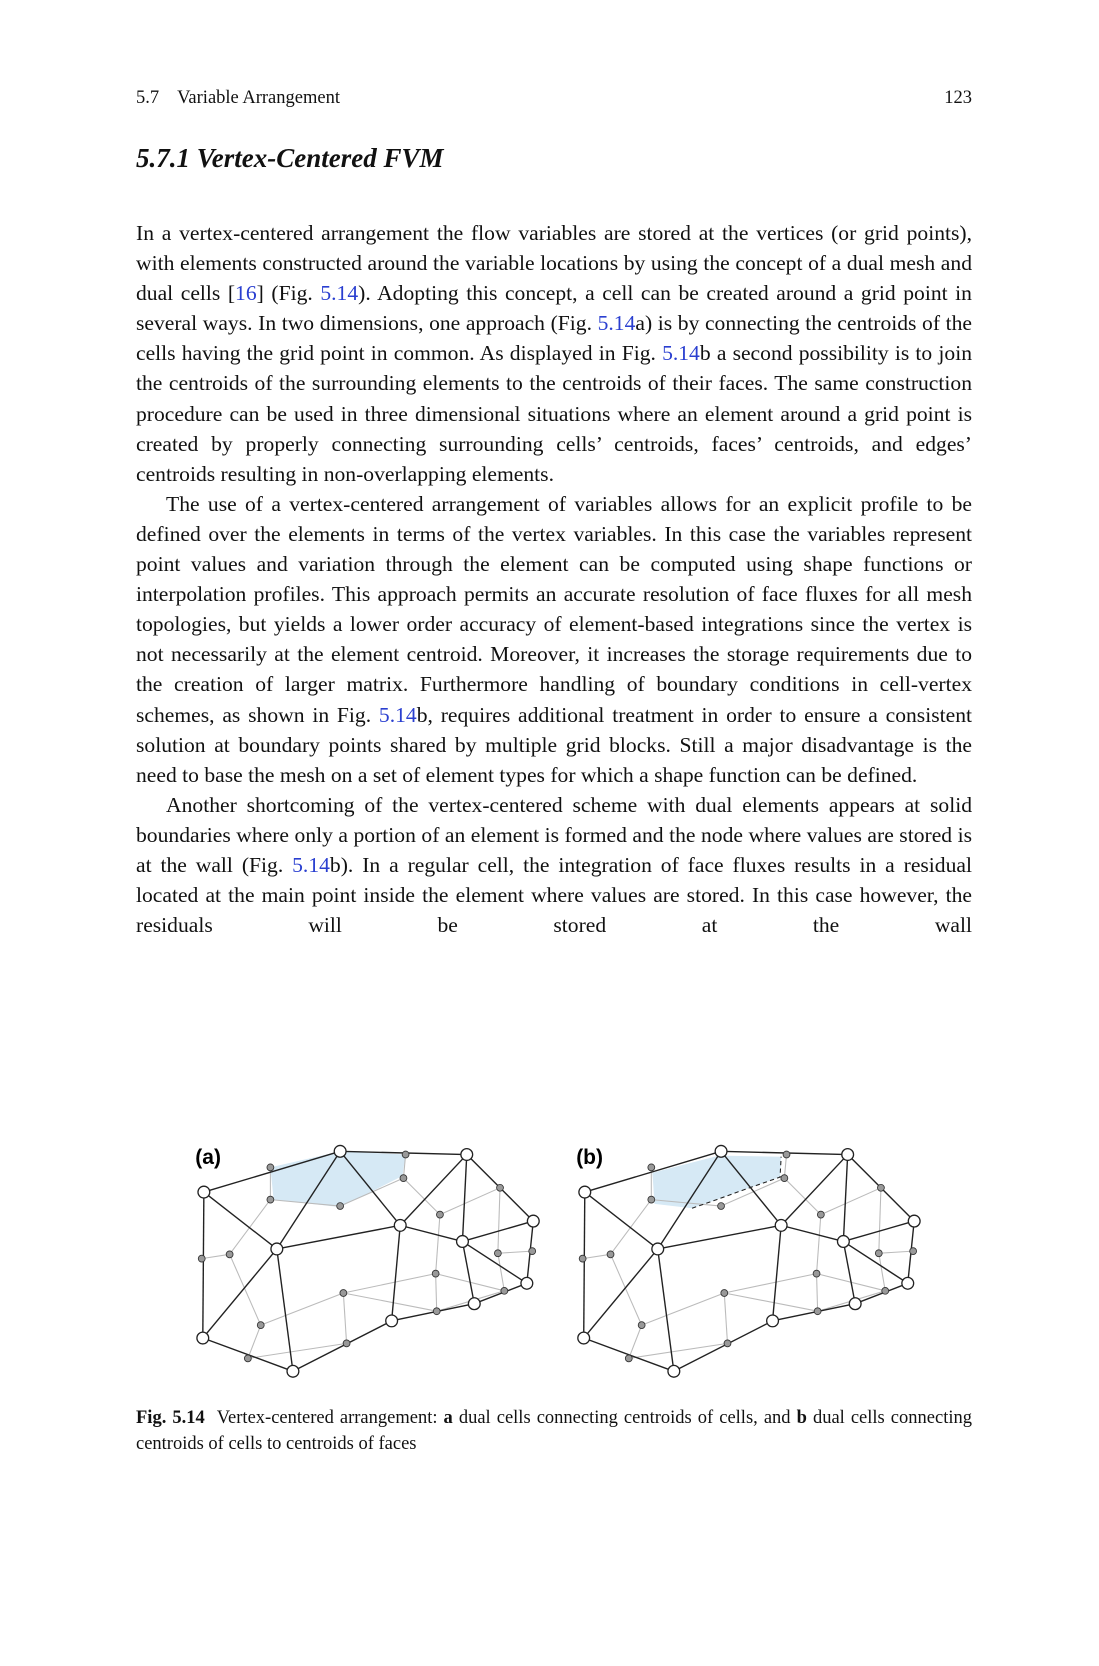 This screenshot has height=1666, width=1099. I want to click on section-title: Variable Arrangement, so click(258, 98).